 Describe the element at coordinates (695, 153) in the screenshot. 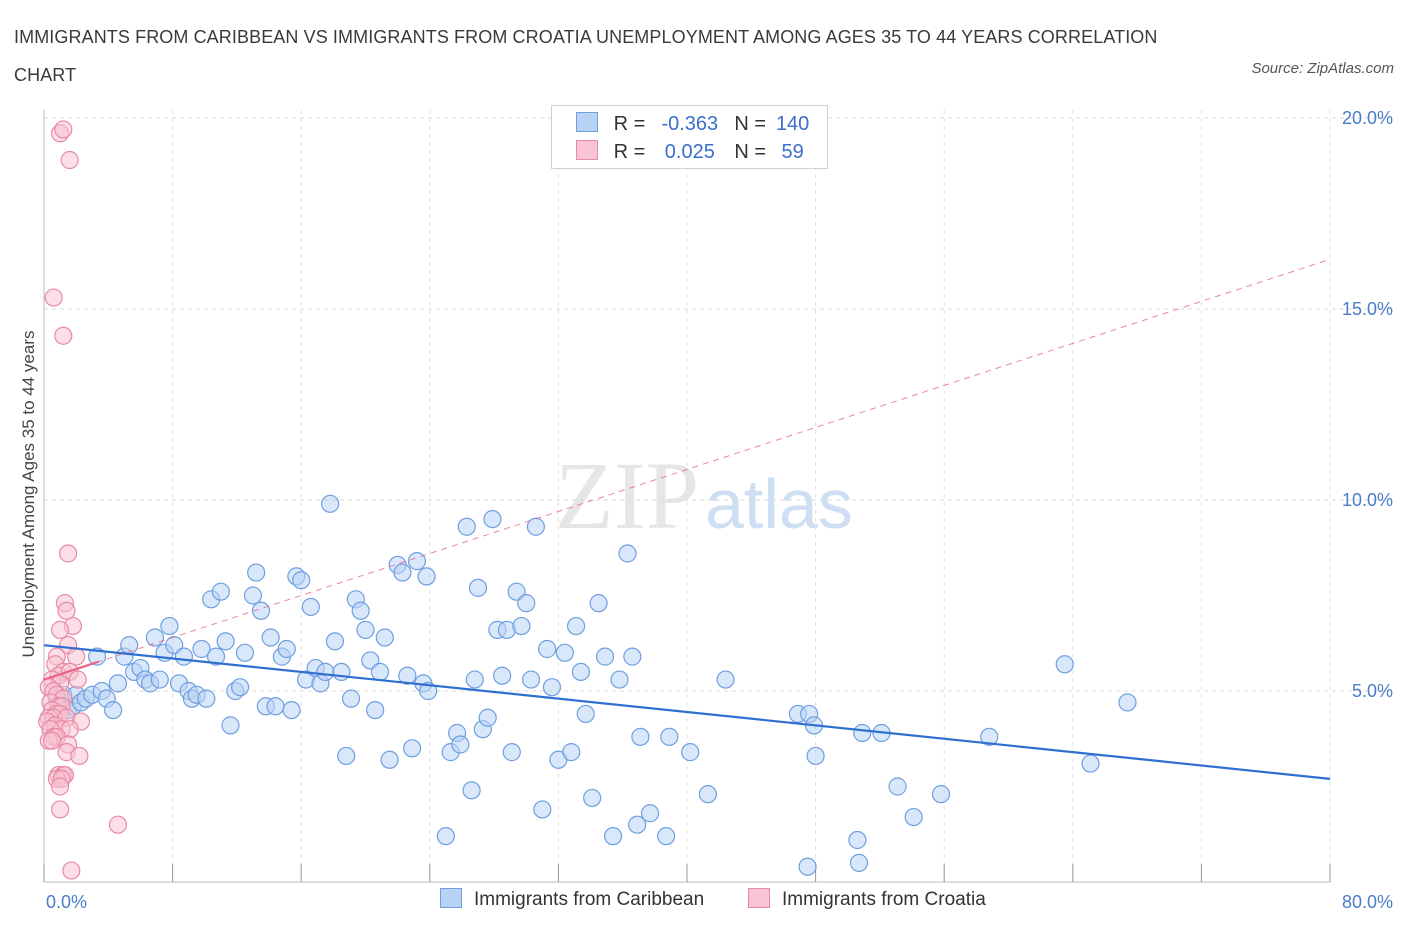

I see `legend-row-croatia: R = 0.025 N = 59` at that location.